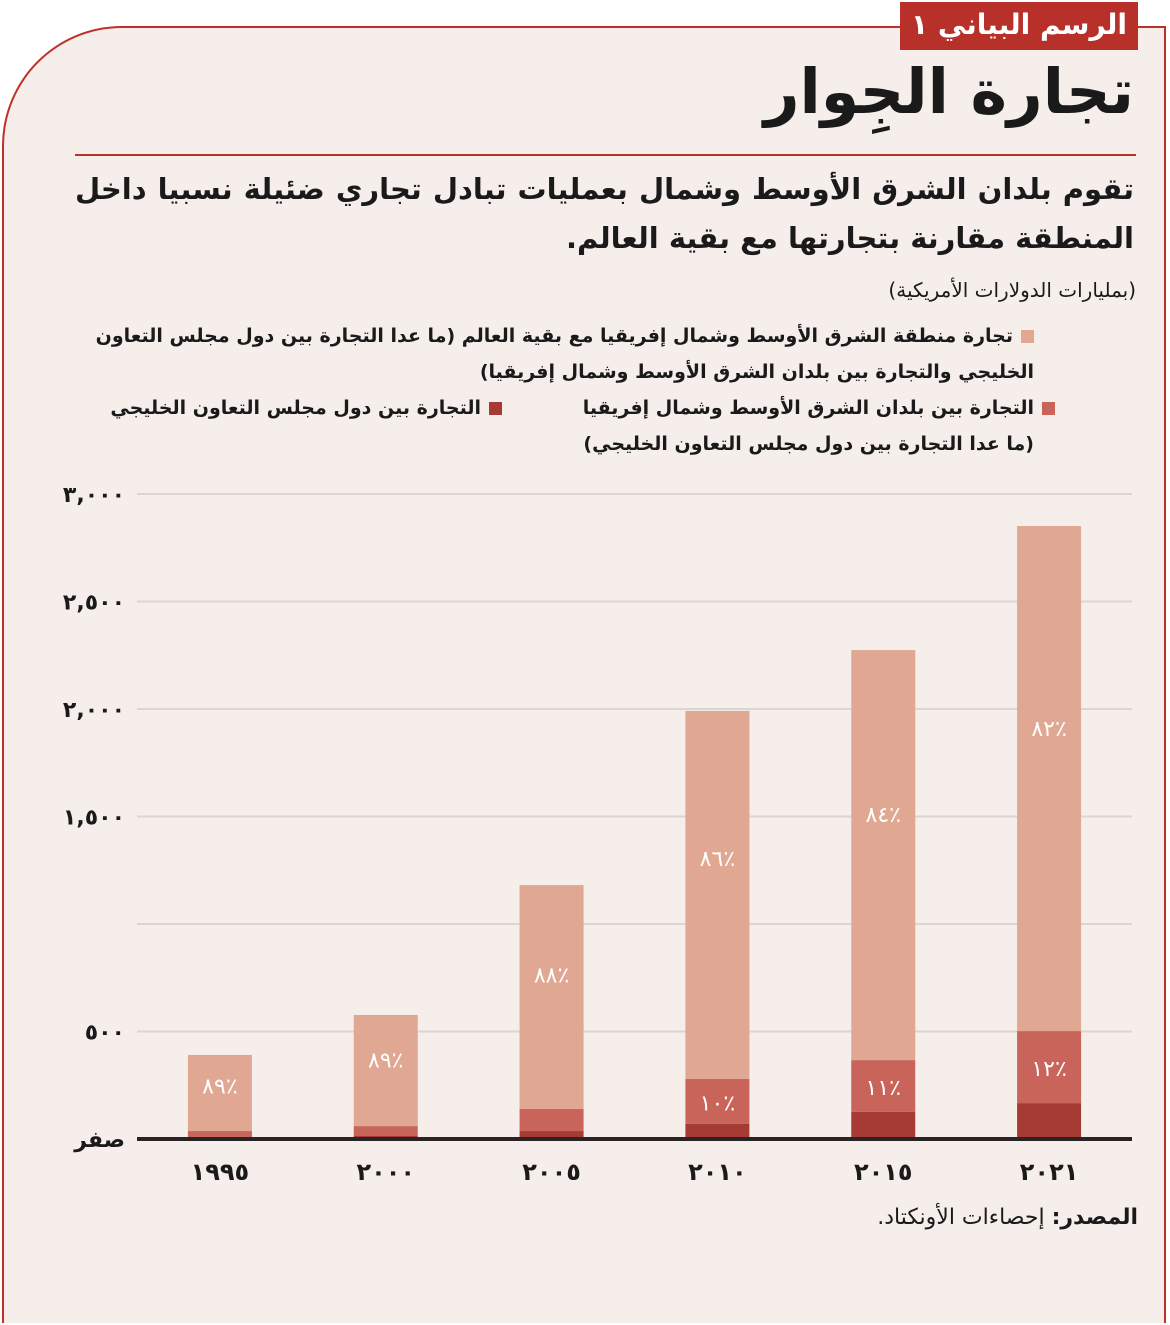 The image size is (1170, 1325). I want to click on x-tick-label: ٢٠٠٥, so click(551, 1172).